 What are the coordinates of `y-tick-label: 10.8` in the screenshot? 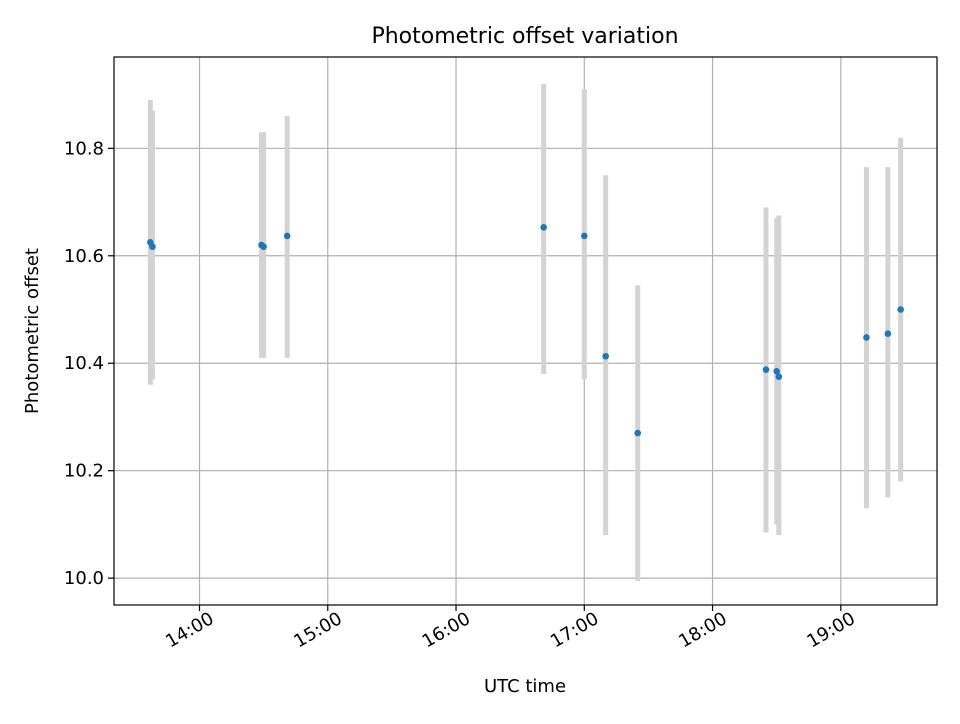 It's located at (84, 148).